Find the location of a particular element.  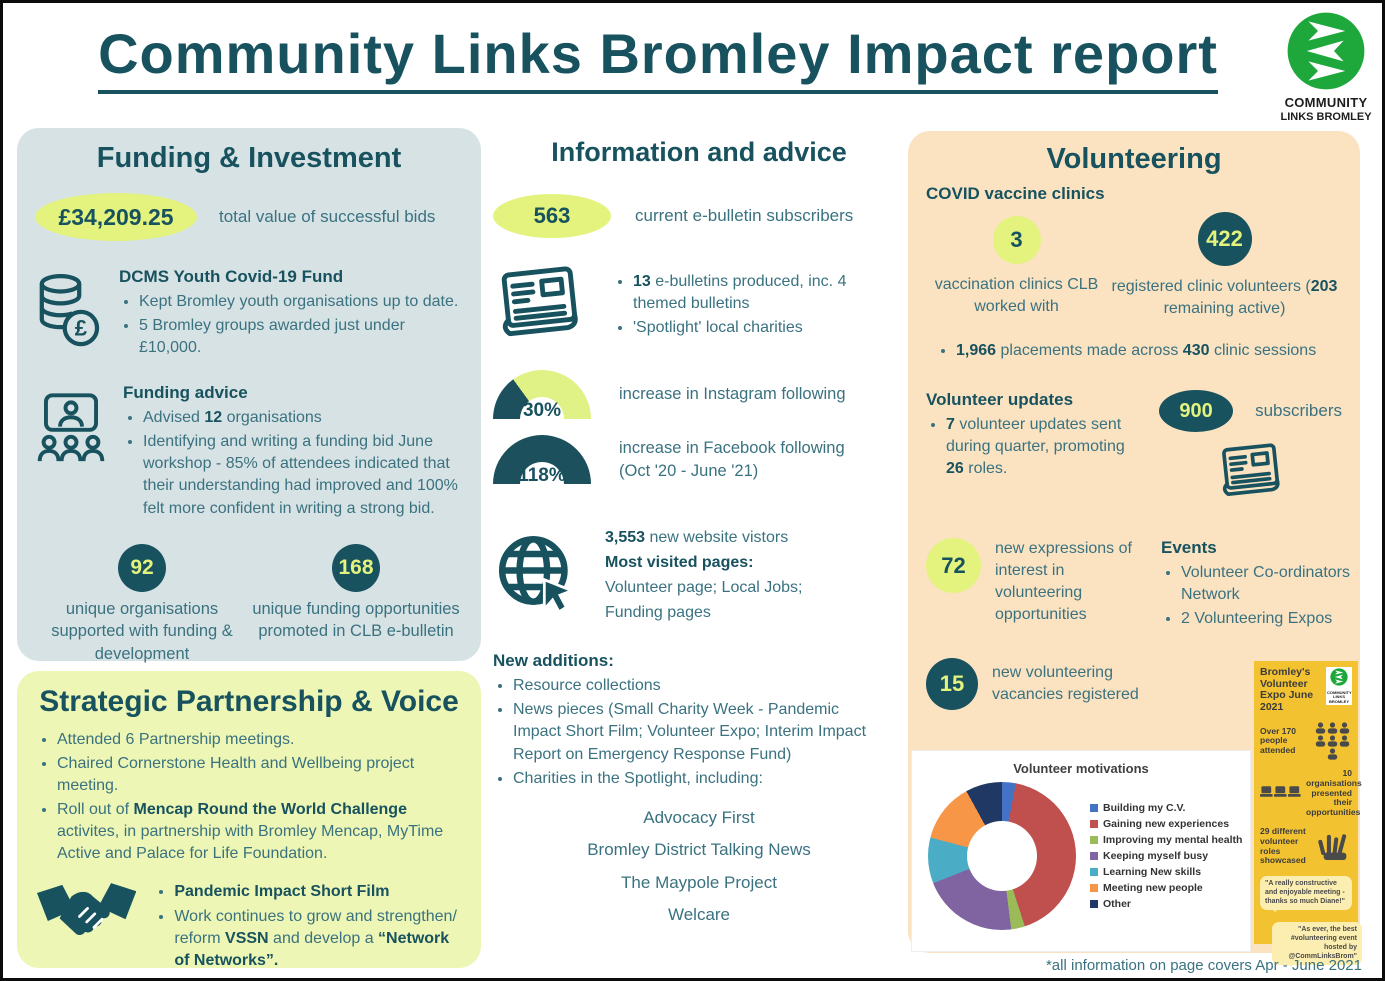

poster-attendance: Over 170 people attended is located at coordinates (1278, 740).